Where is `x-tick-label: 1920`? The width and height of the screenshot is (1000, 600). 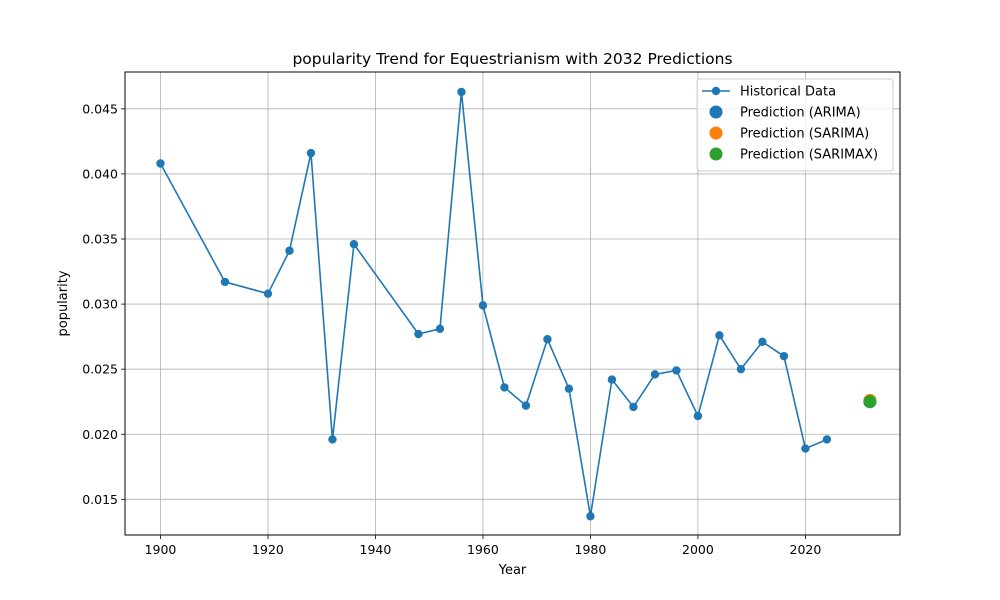
x-tick-label: 1920 is located at coordinates (268, 549).